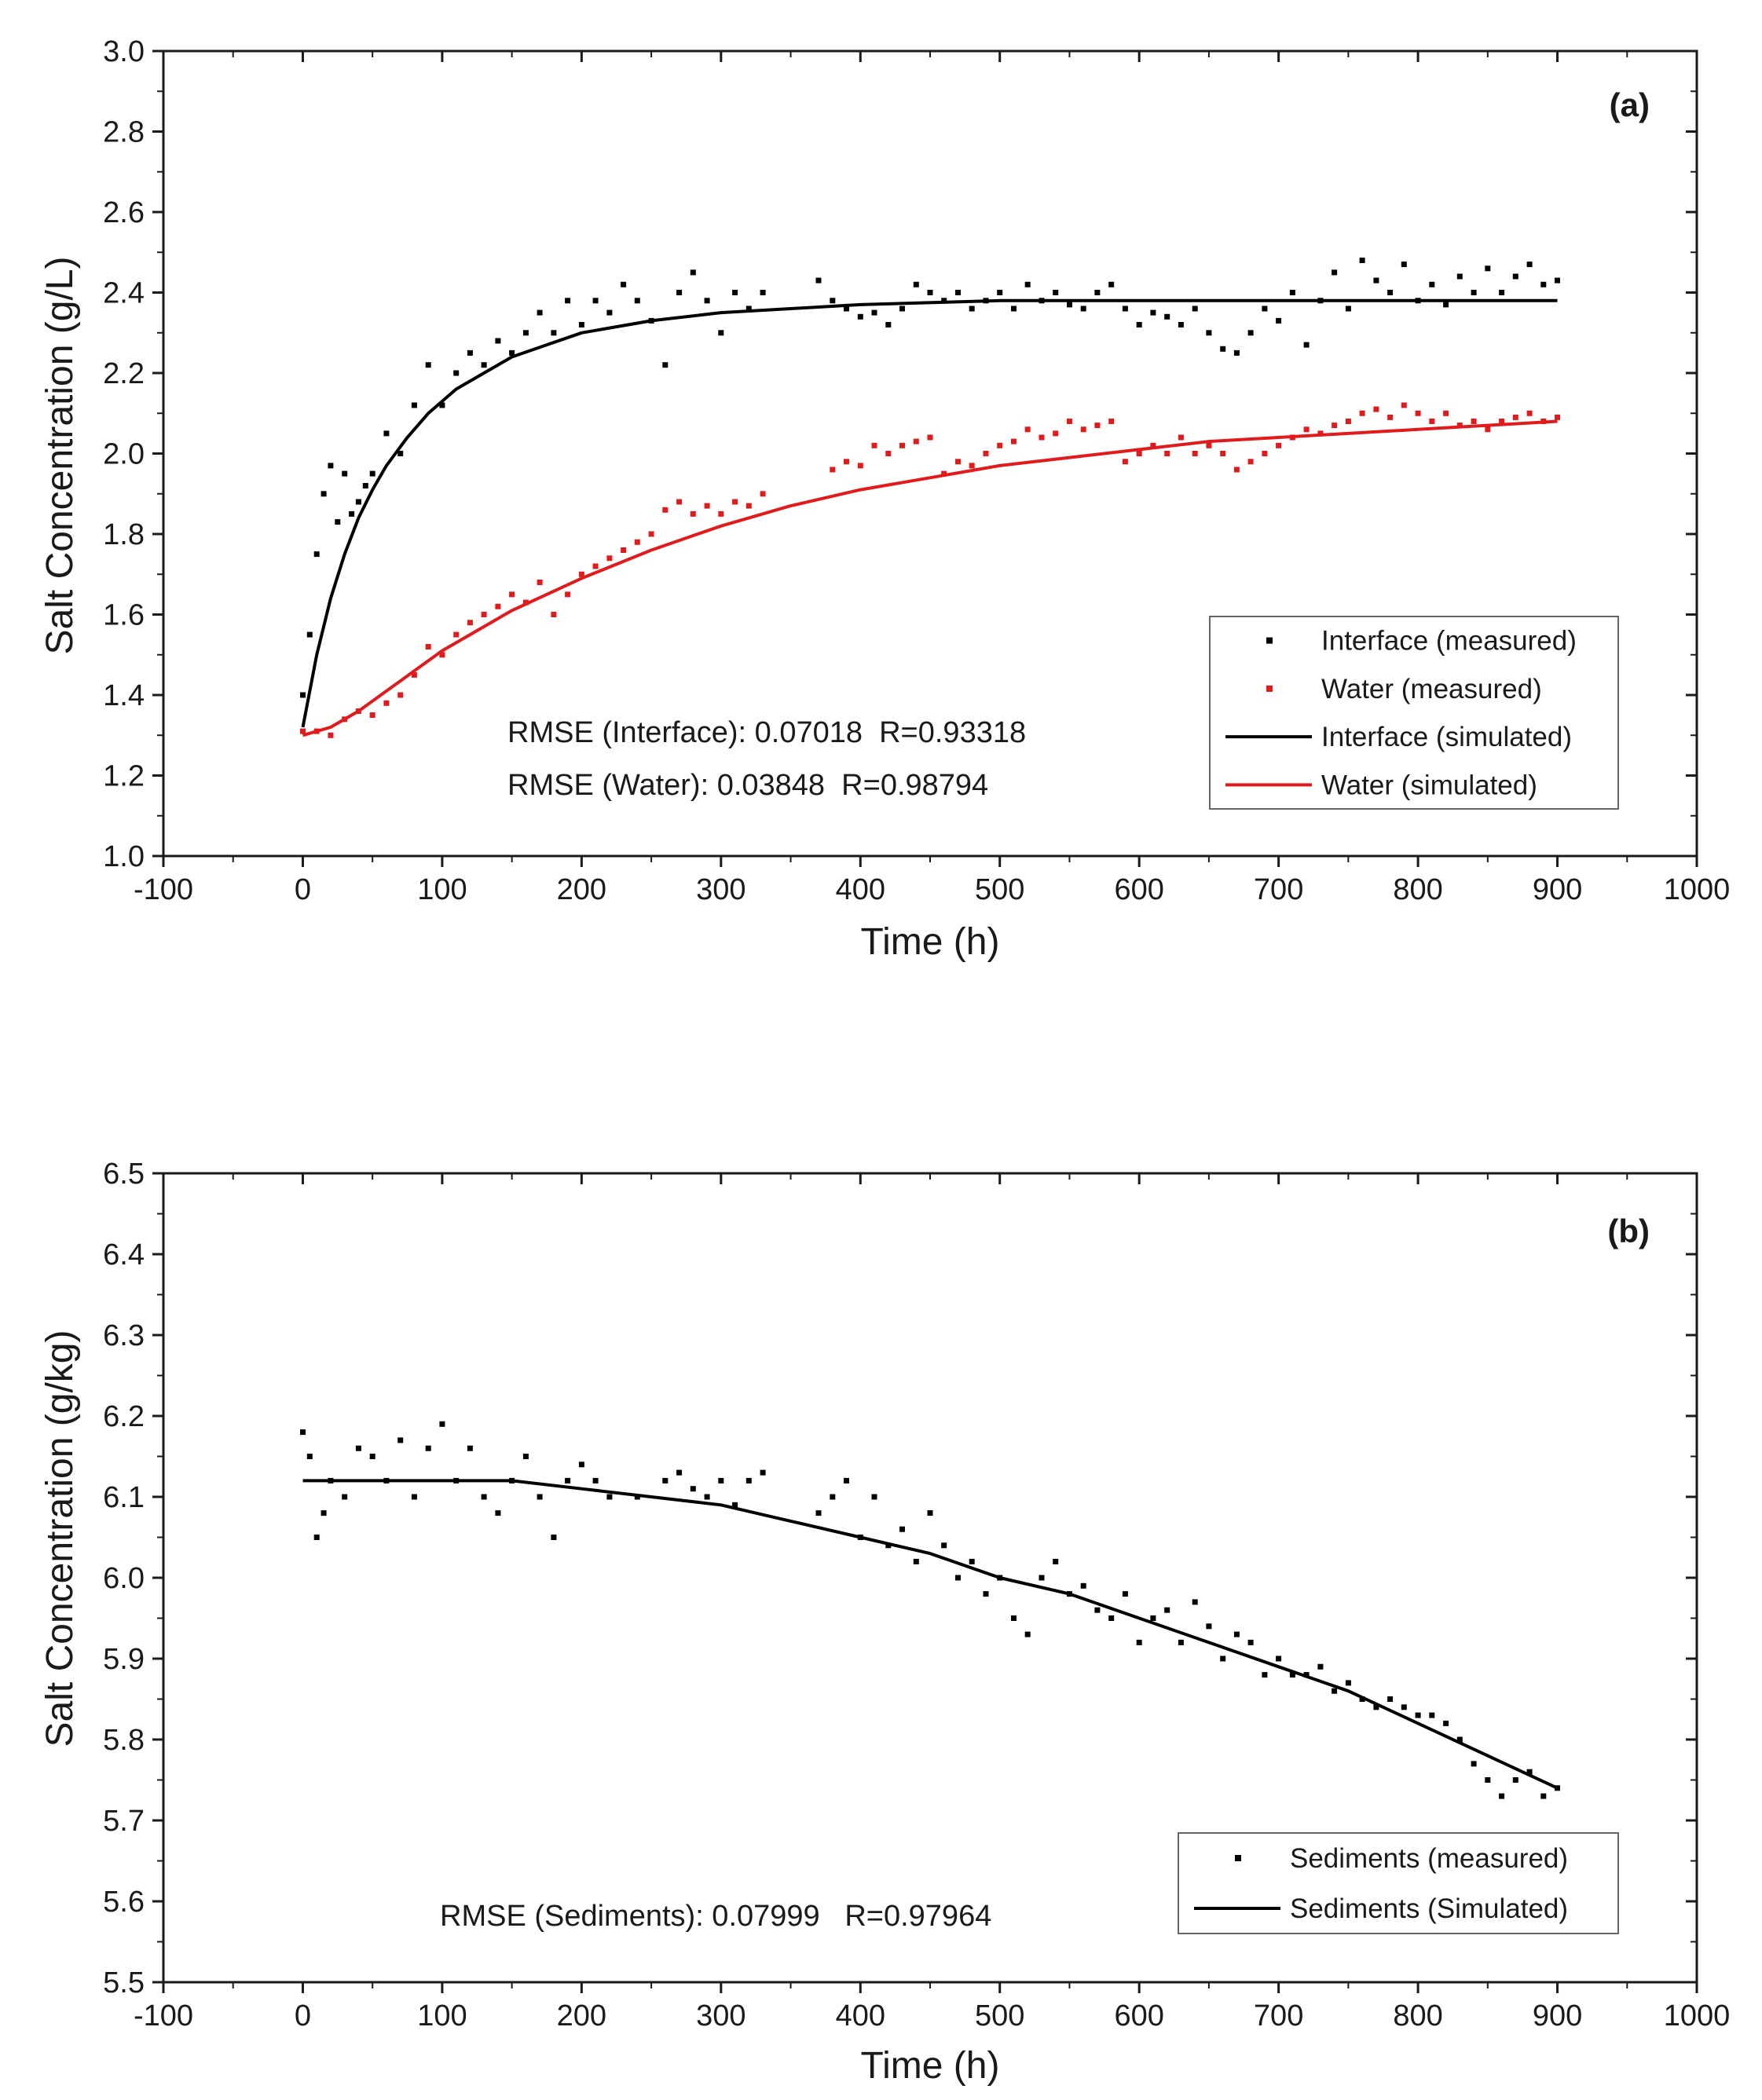 Image resolution: width=1762 pixels, height=2100 pixels. What do you see at coordinates (124, 777) in the screenshot?
I see `y-tick-label: 1.2` at bounding box center [124, 777].